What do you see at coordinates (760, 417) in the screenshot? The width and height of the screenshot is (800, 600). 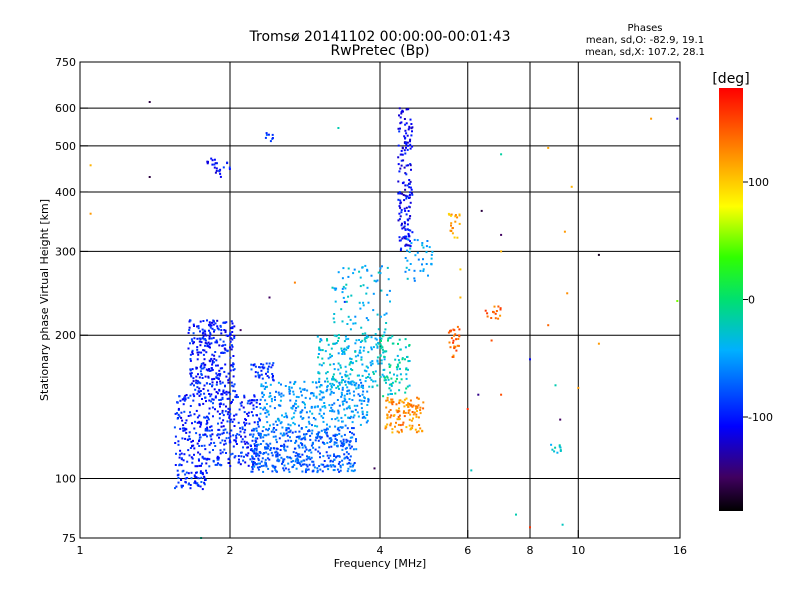 I see `colorbar-tick-label: -100` at bounding box center [760, 417].